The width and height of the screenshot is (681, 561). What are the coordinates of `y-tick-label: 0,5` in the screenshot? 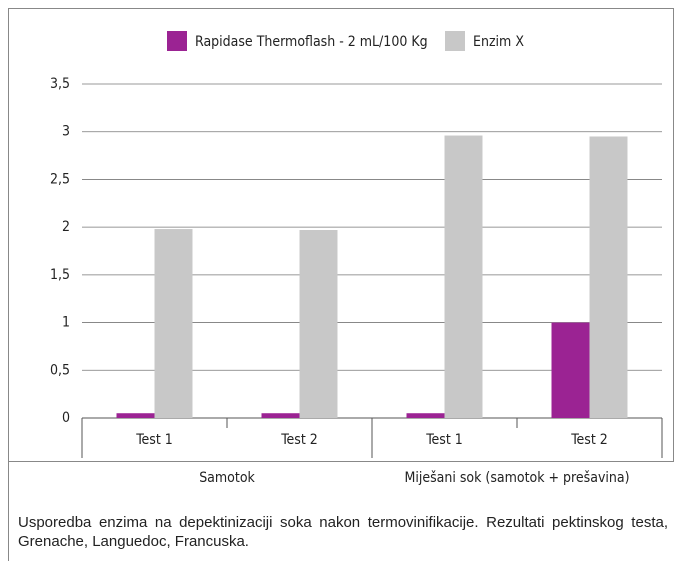 It's located at (60, 370).